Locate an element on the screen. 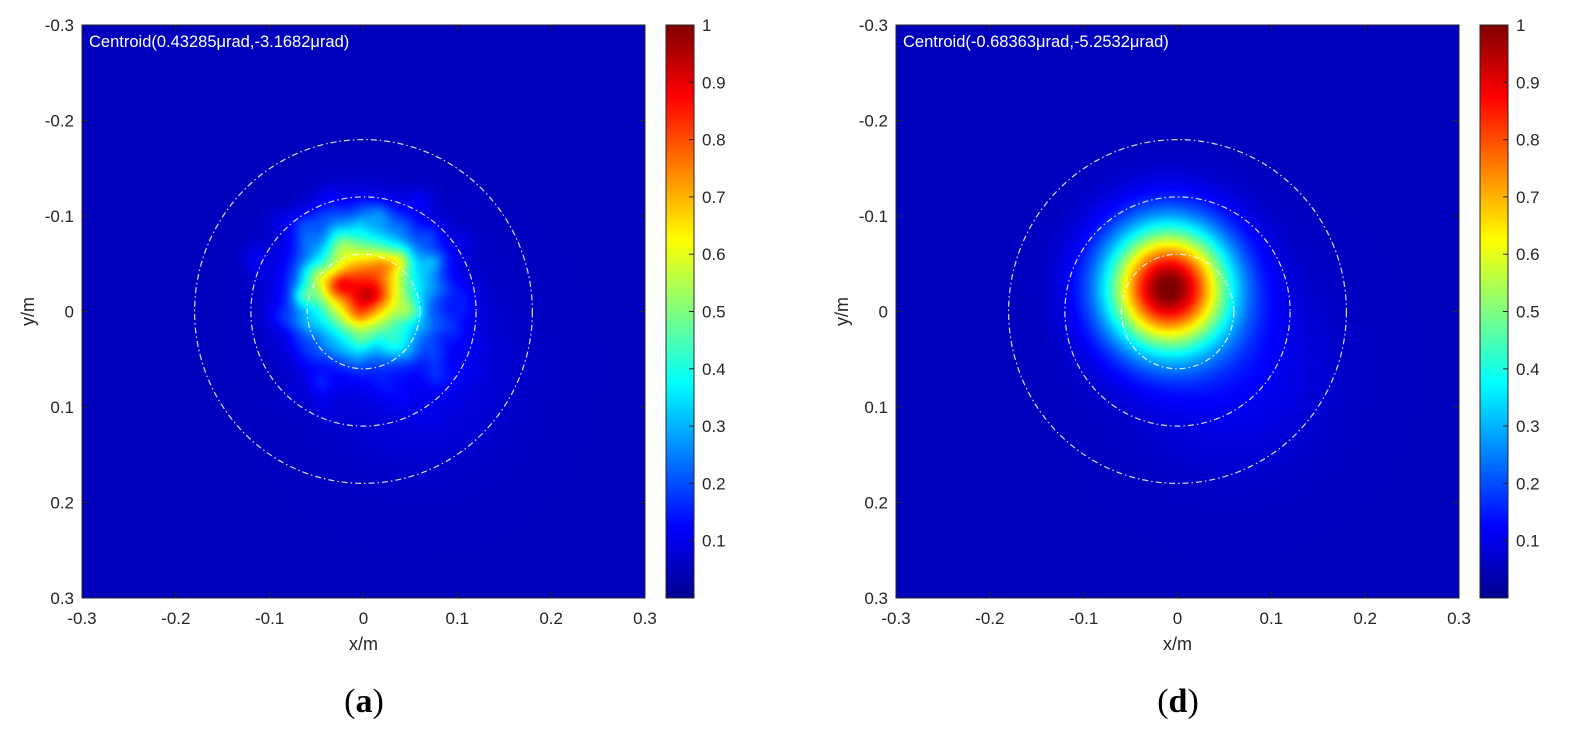 The image size is (1574, 739). panel-label: (a) is located at coordinates (364, 701).